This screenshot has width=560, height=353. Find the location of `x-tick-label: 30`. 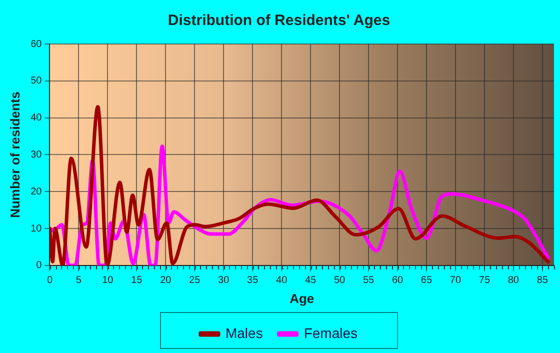

x-tick-label: 30 is located at coordinates (224, 280).